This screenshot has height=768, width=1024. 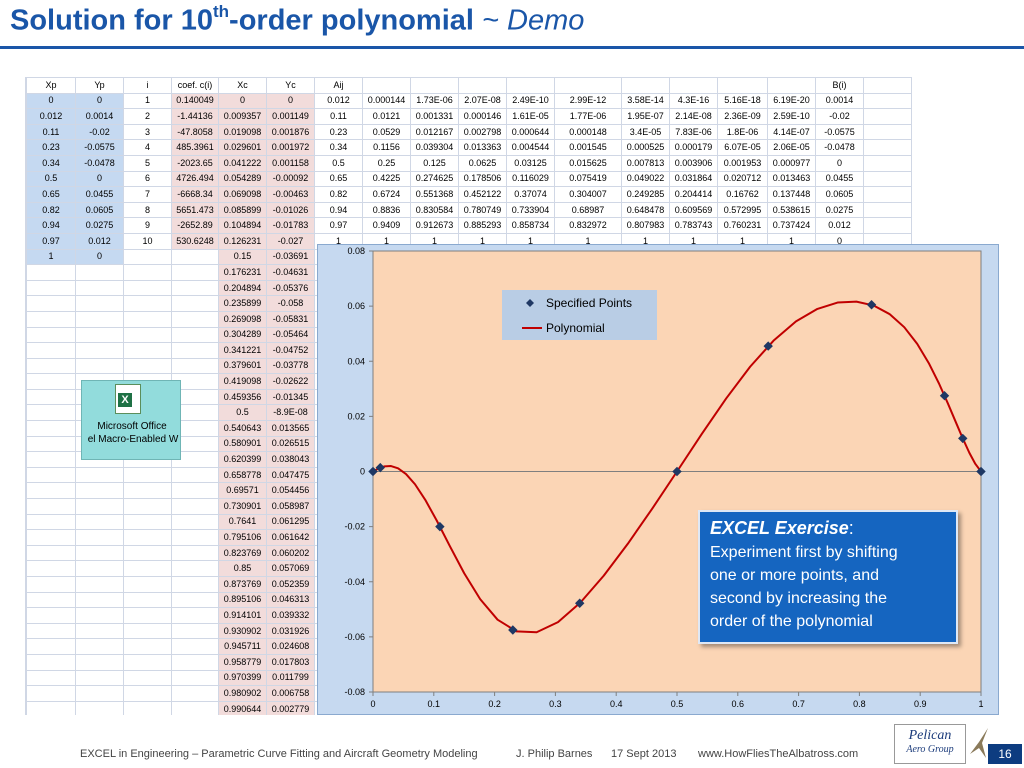 What do you see at coordinates (242, 568) in the screenshot?
I see `cell-xc: 0.85` at bounding box center [242, 568].